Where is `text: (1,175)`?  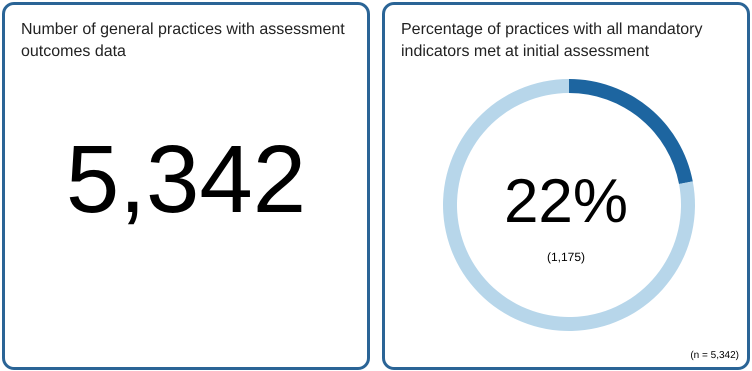
text: (1,175) is located at coordinates (566, 257).